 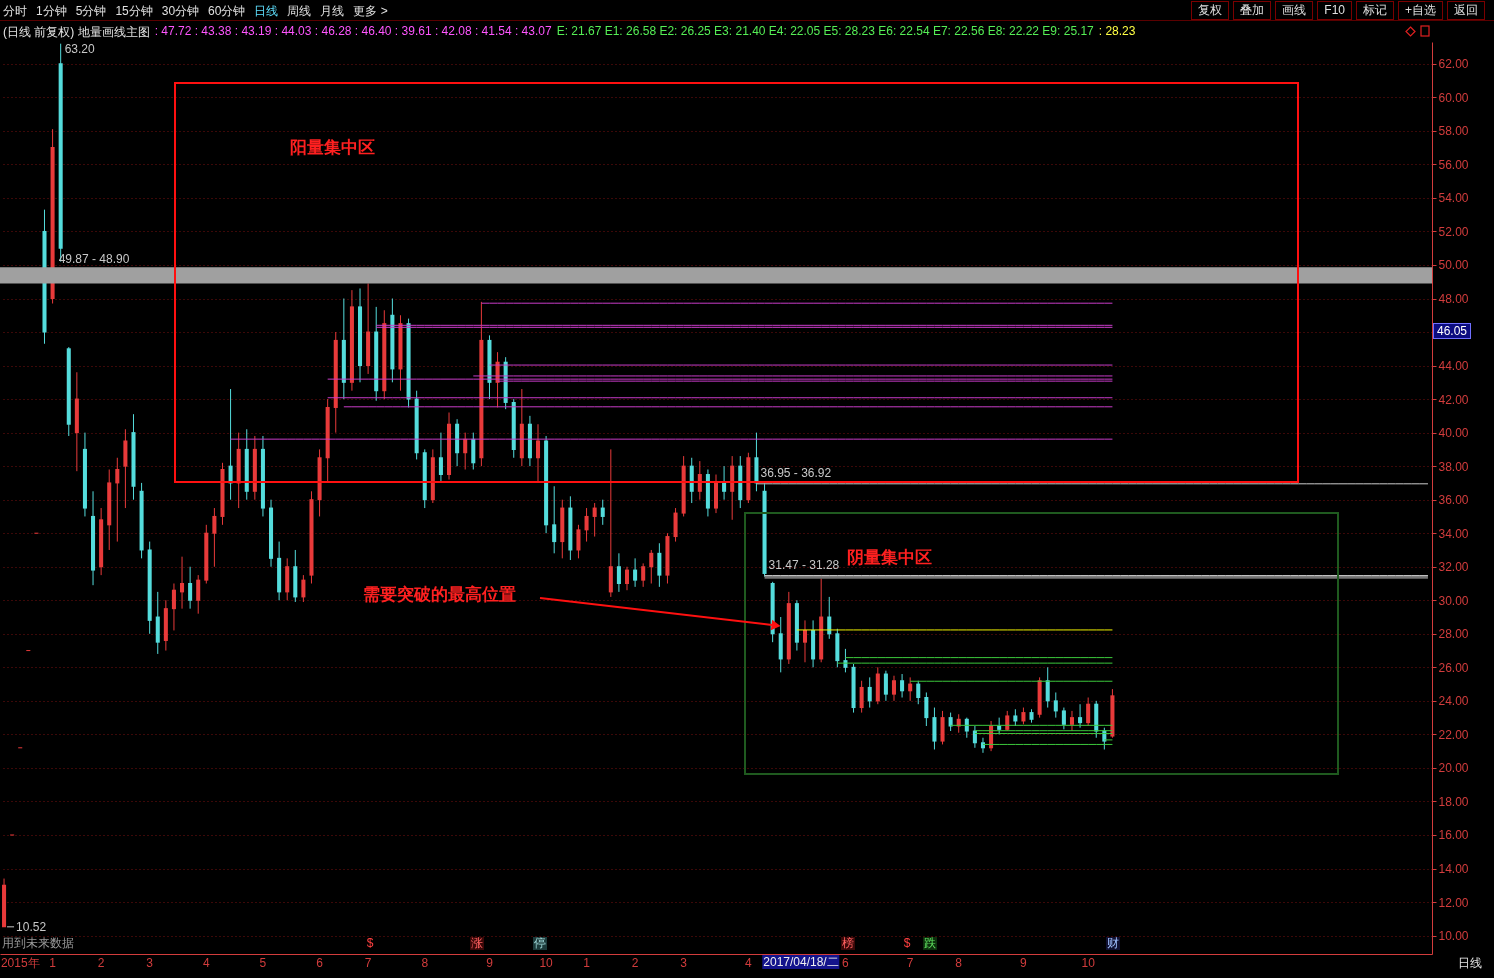 I want to click on y-tick-label: 24.00, so click(x=1453, y=701).